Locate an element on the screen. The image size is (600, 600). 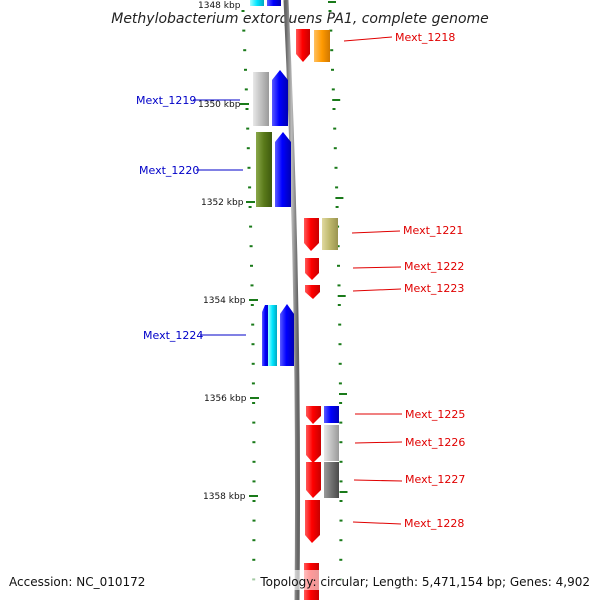
scale-label: 1354 kbp is located at coordinates (224, 301).